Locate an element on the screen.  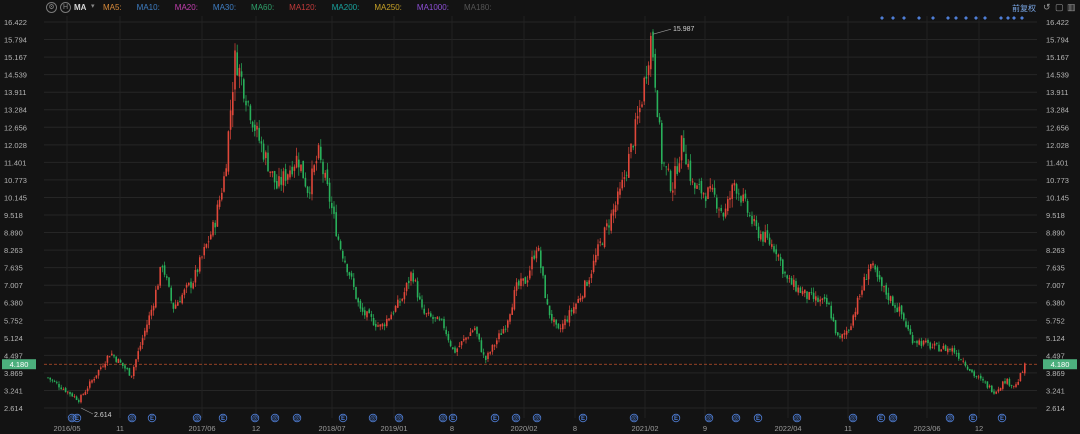
bars-icon: ▥ is located at coordinates (1071, 7).